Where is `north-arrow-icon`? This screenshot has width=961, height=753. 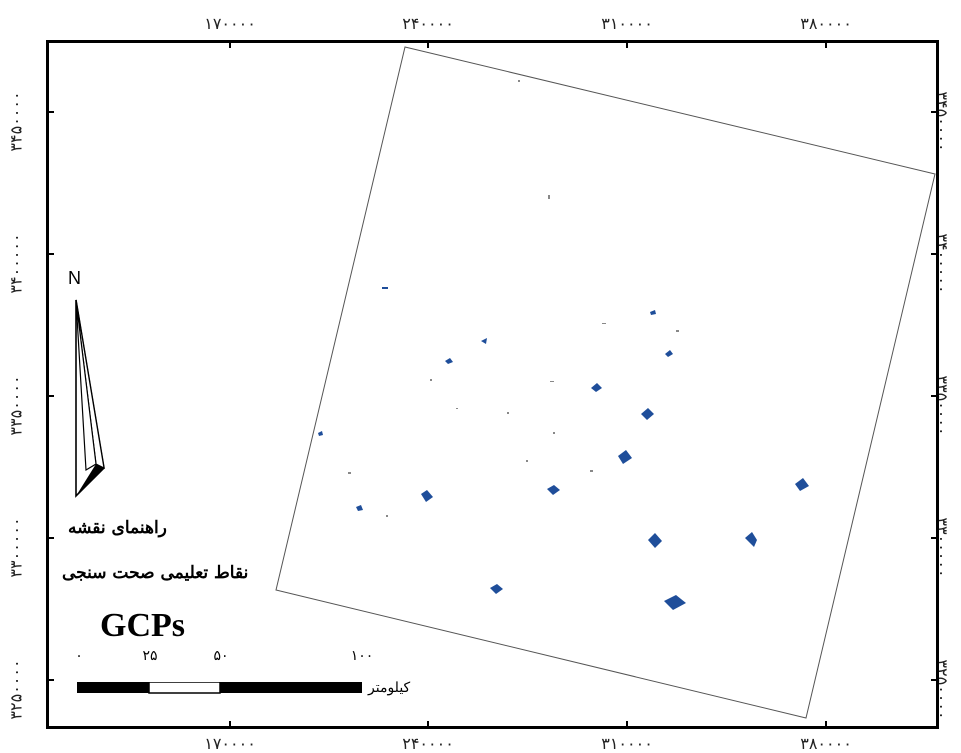 north-arrow-icon is located at coordinates (90, 398).